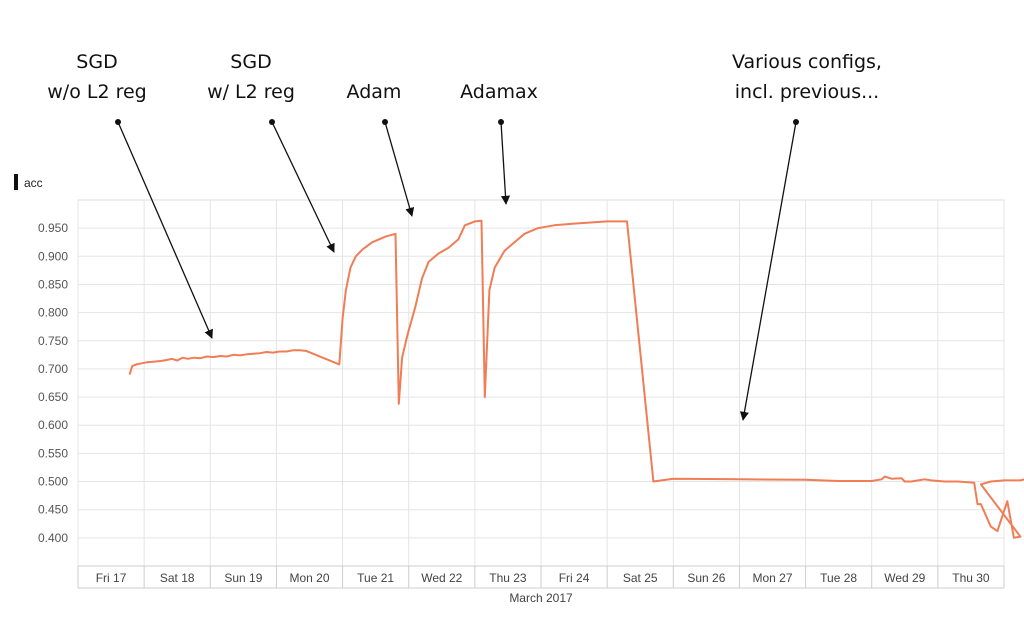 The height and width of the screenshot is (629, 1024). What do you see at coordinates (375, 578) in the screenshot?
I see `x-tick-label: Tue 21` at bounding box center [375, 578].